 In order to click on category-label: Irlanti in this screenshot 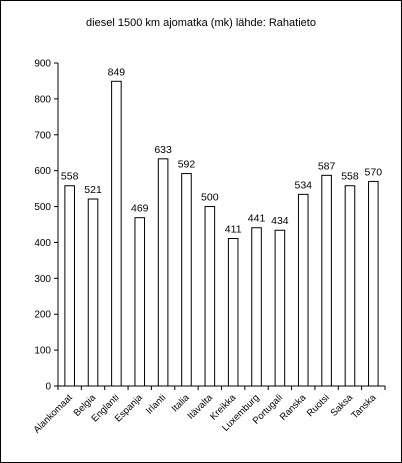, I will do `click(156, 404)`.